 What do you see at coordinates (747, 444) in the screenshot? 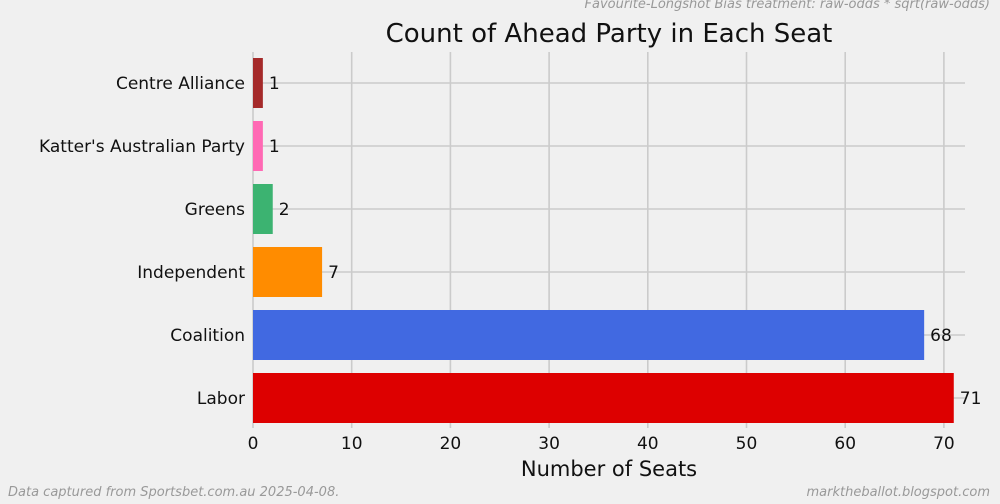
I see `x-tick-label: 50` at bounding box center [747, 444].